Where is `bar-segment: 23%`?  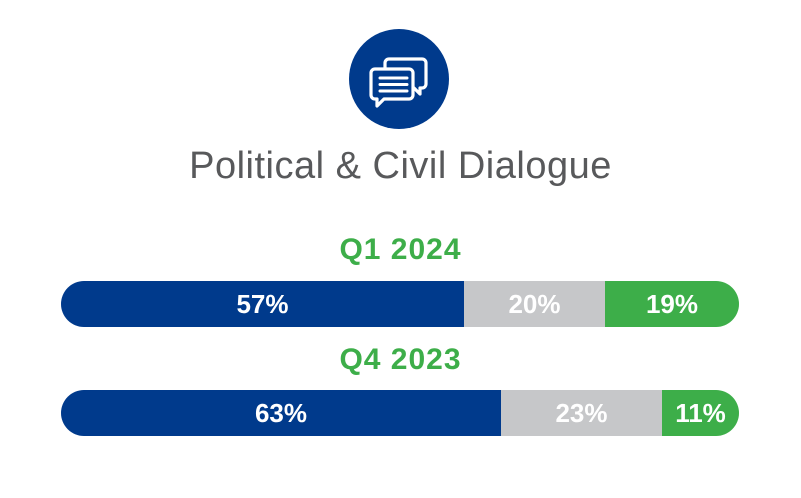
bar-segment: 23% is located at coordinates (581, 413).